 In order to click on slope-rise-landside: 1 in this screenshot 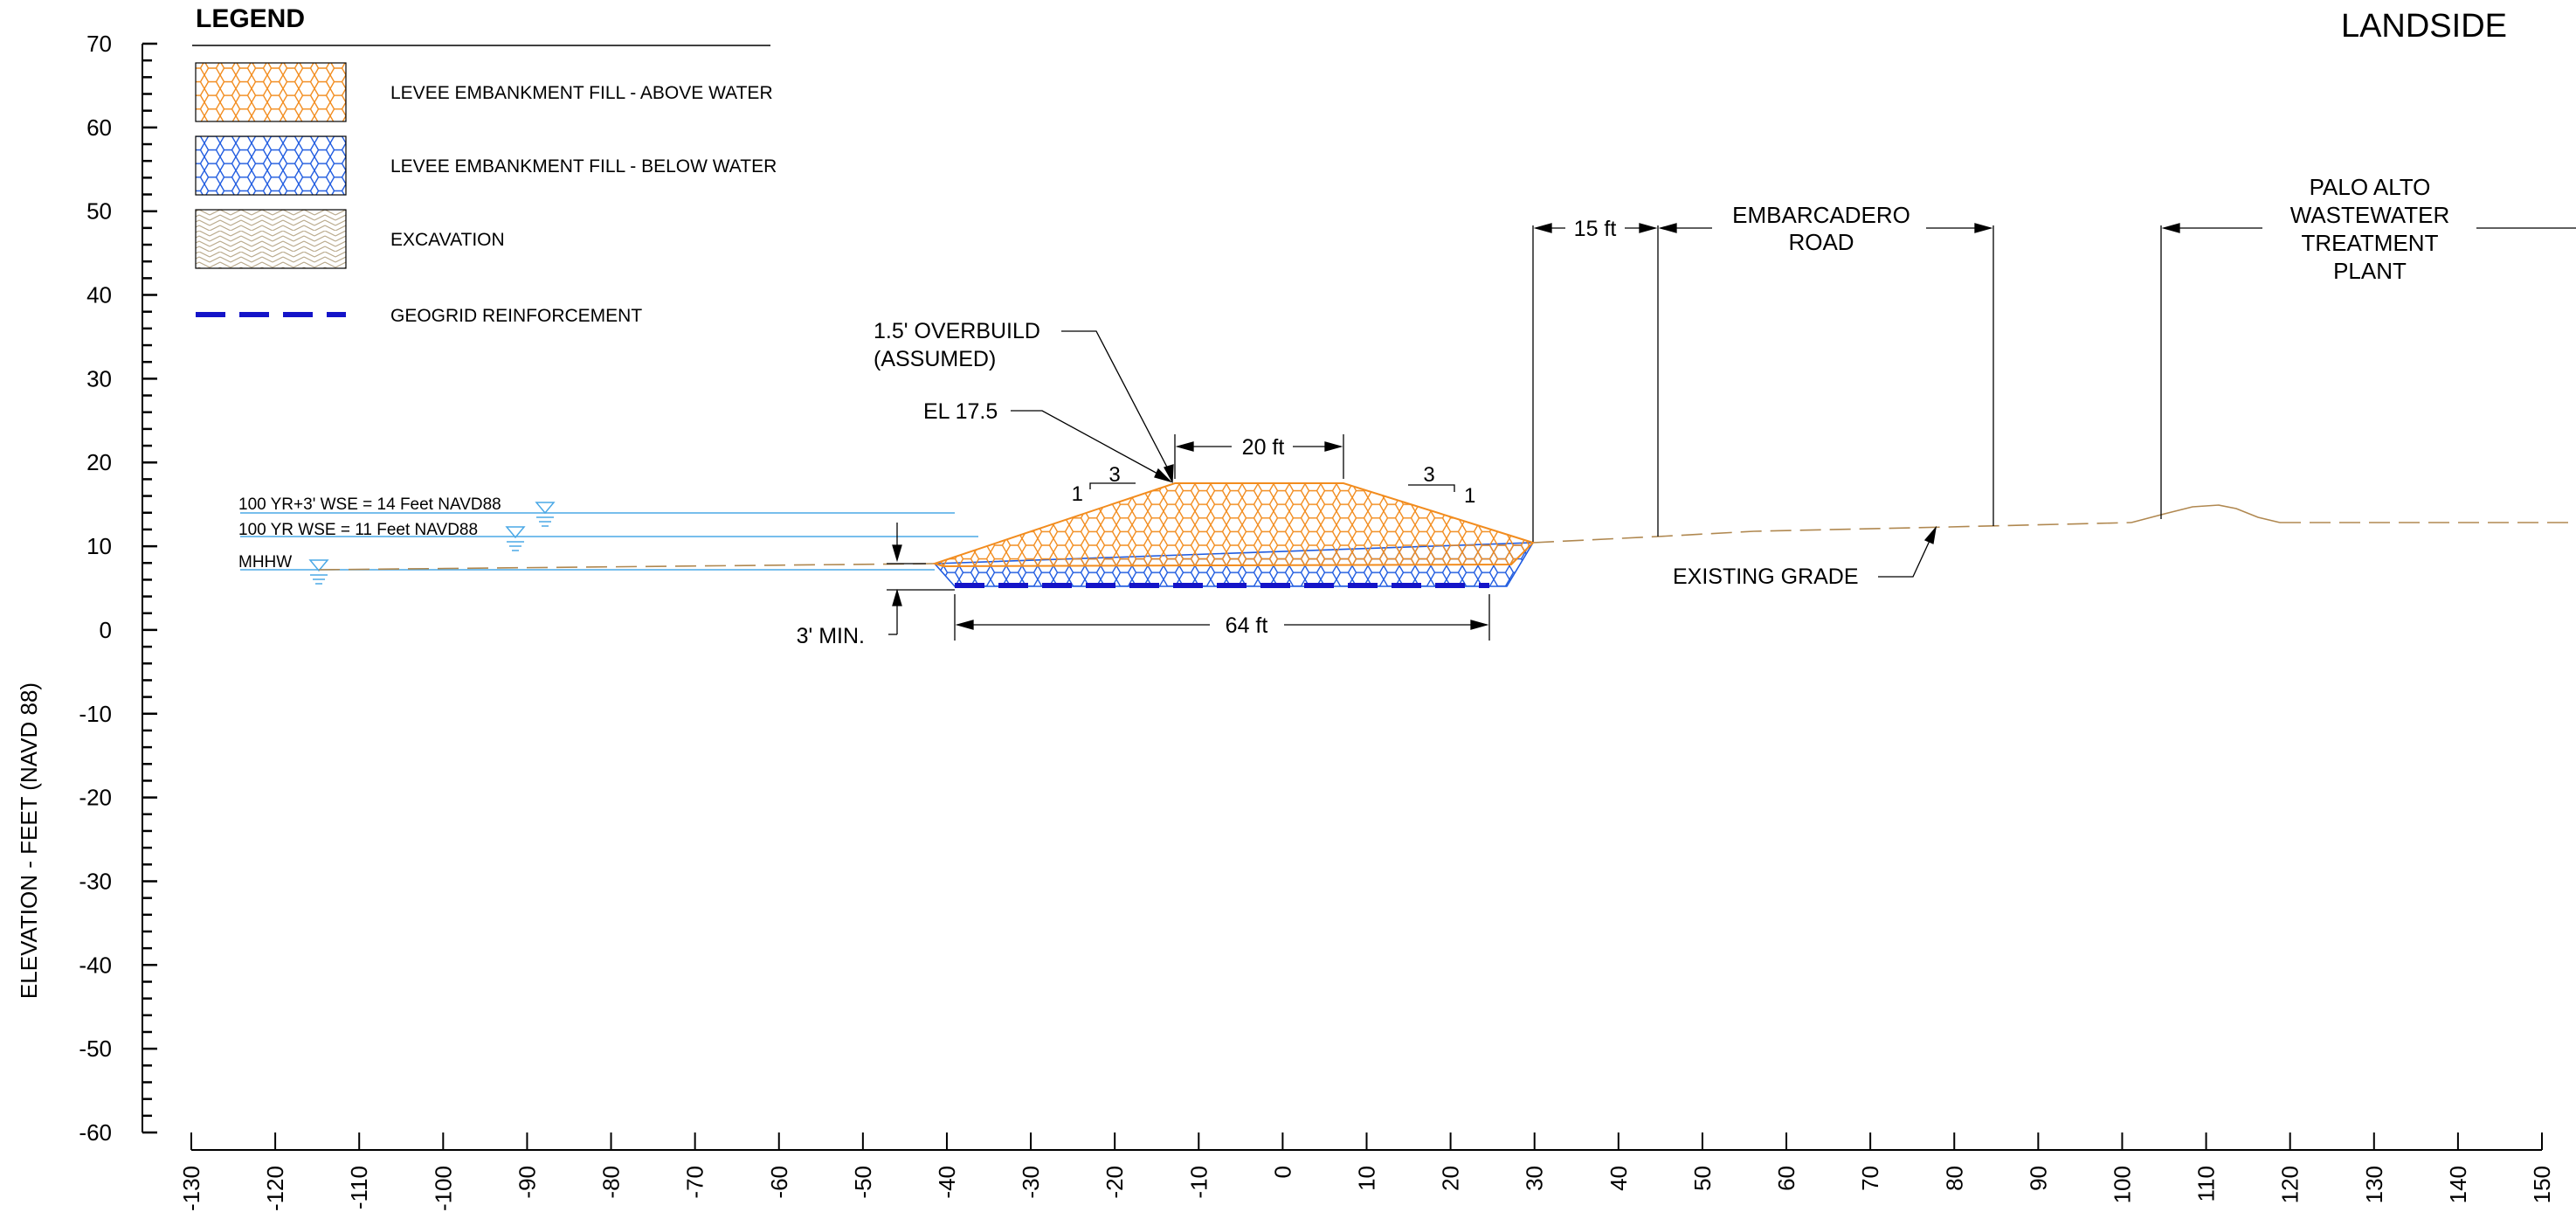, I will do `click(1469, 496)`.